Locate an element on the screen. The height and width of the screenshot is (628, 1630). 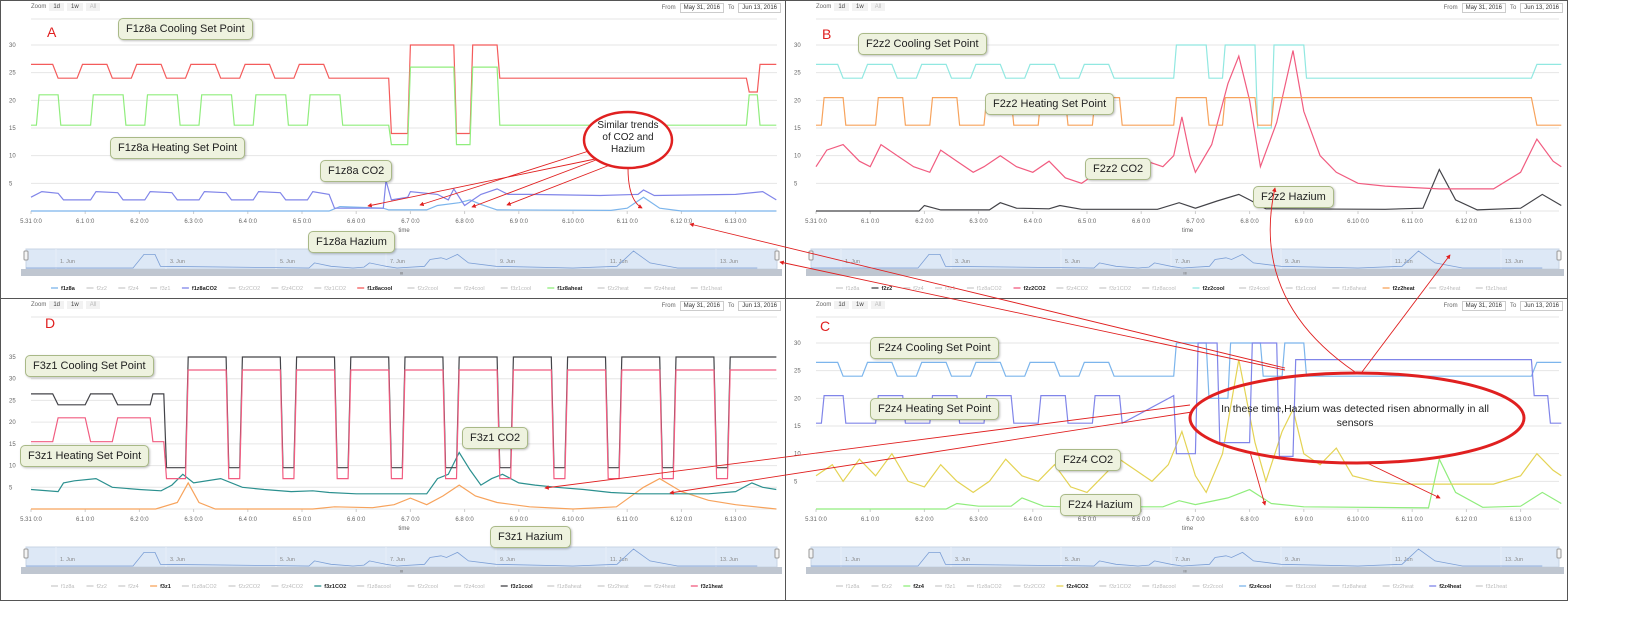
series-line-f2z4 is located at coordinates (1189, 483).